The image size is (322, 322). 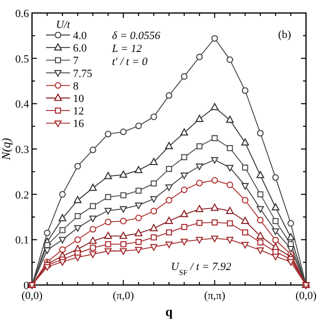 I want to click on annotation: (b), so click(x=285, y=35).